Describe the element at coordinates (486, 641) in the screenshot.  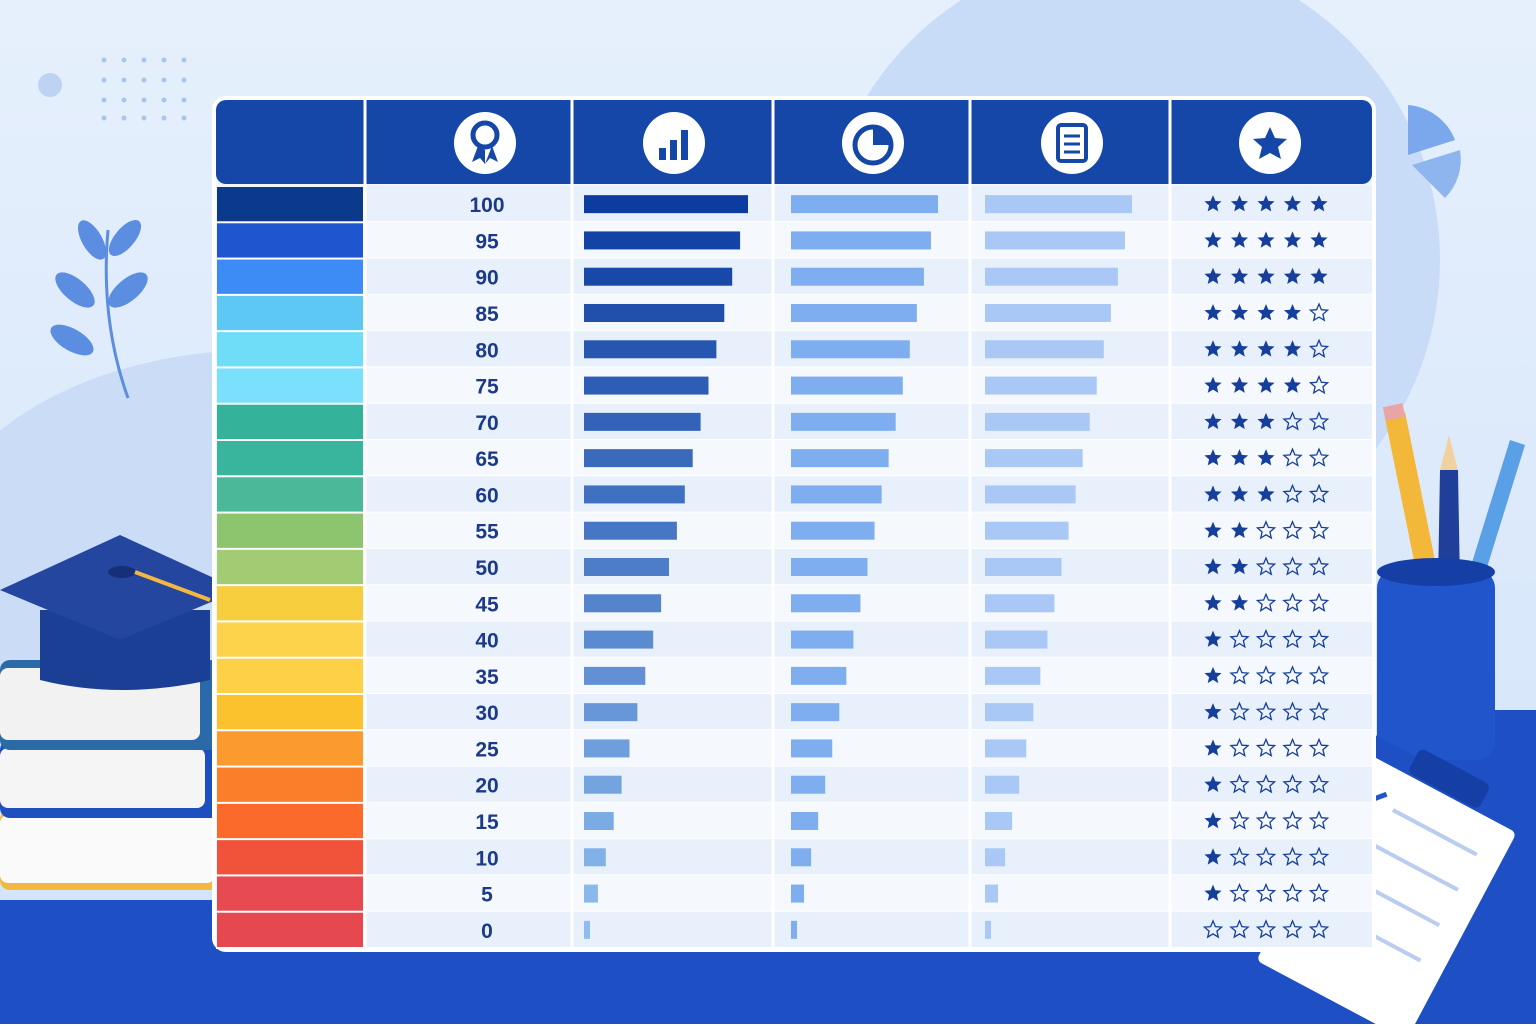
I see `score: 40` at that location.